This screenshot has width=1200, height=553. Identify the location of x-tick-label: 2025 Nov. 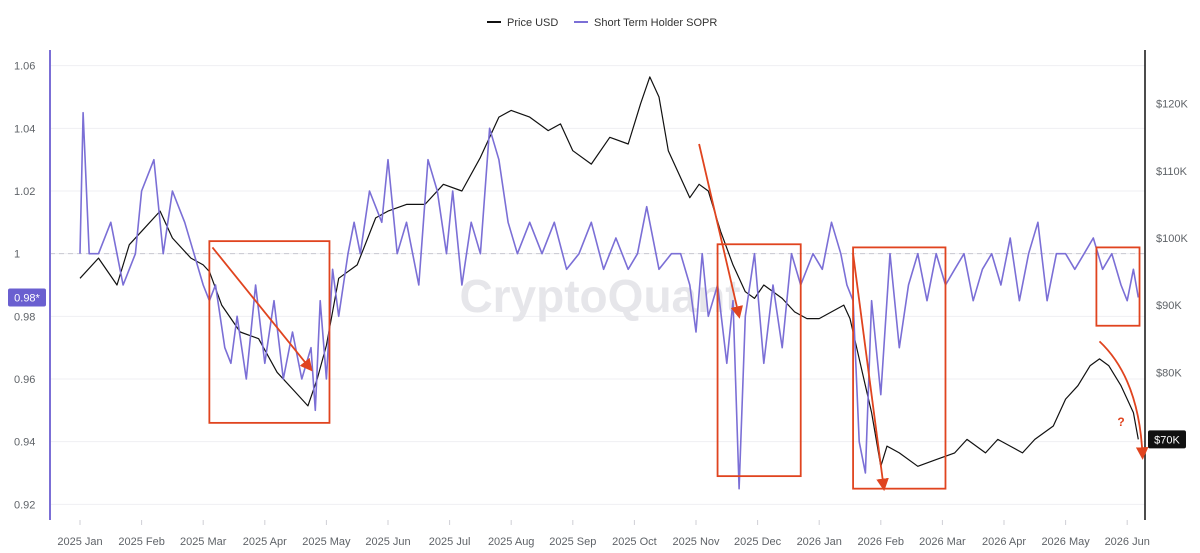
(696, 542).